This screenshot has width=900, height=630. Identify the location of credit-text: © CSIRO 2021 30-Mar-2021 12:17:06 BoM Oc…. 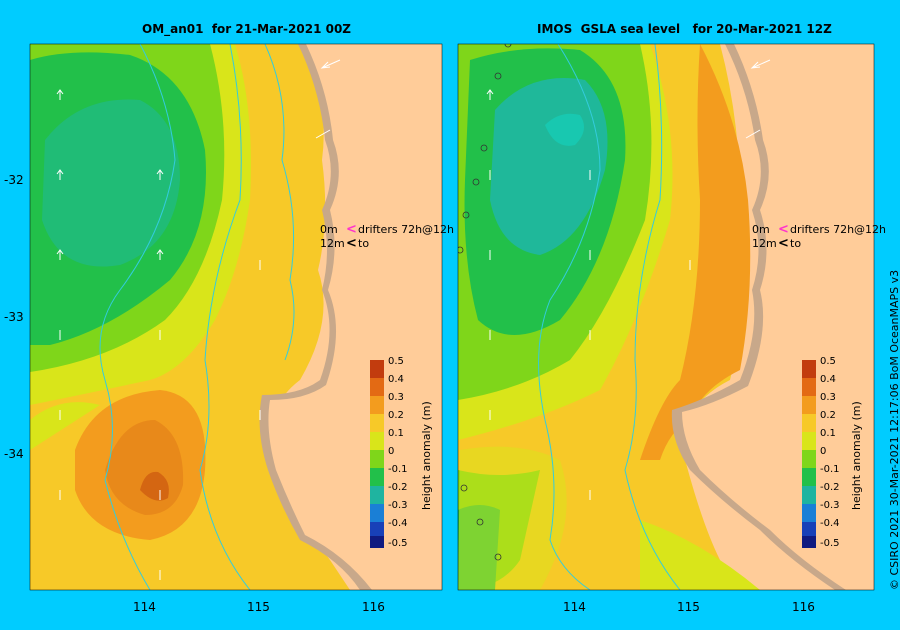
(894, 429).